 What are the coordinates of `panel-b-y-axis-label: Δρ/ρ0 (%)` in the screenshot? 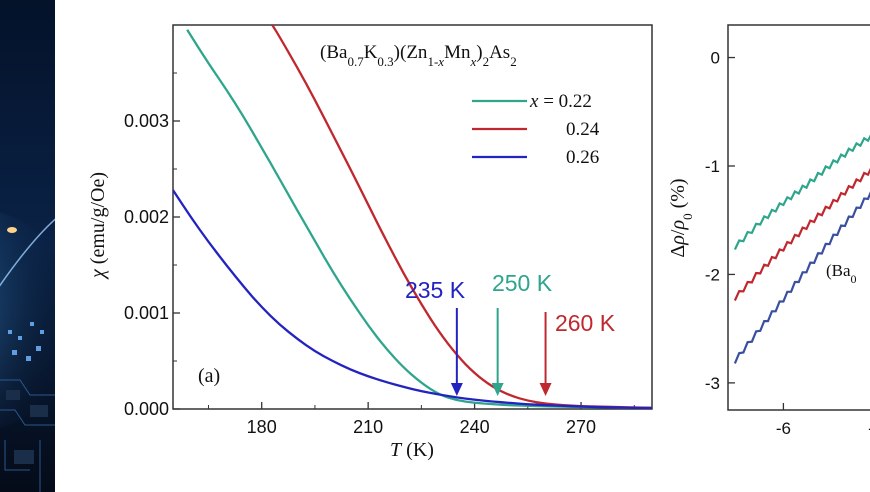 It's located at (681, 217).